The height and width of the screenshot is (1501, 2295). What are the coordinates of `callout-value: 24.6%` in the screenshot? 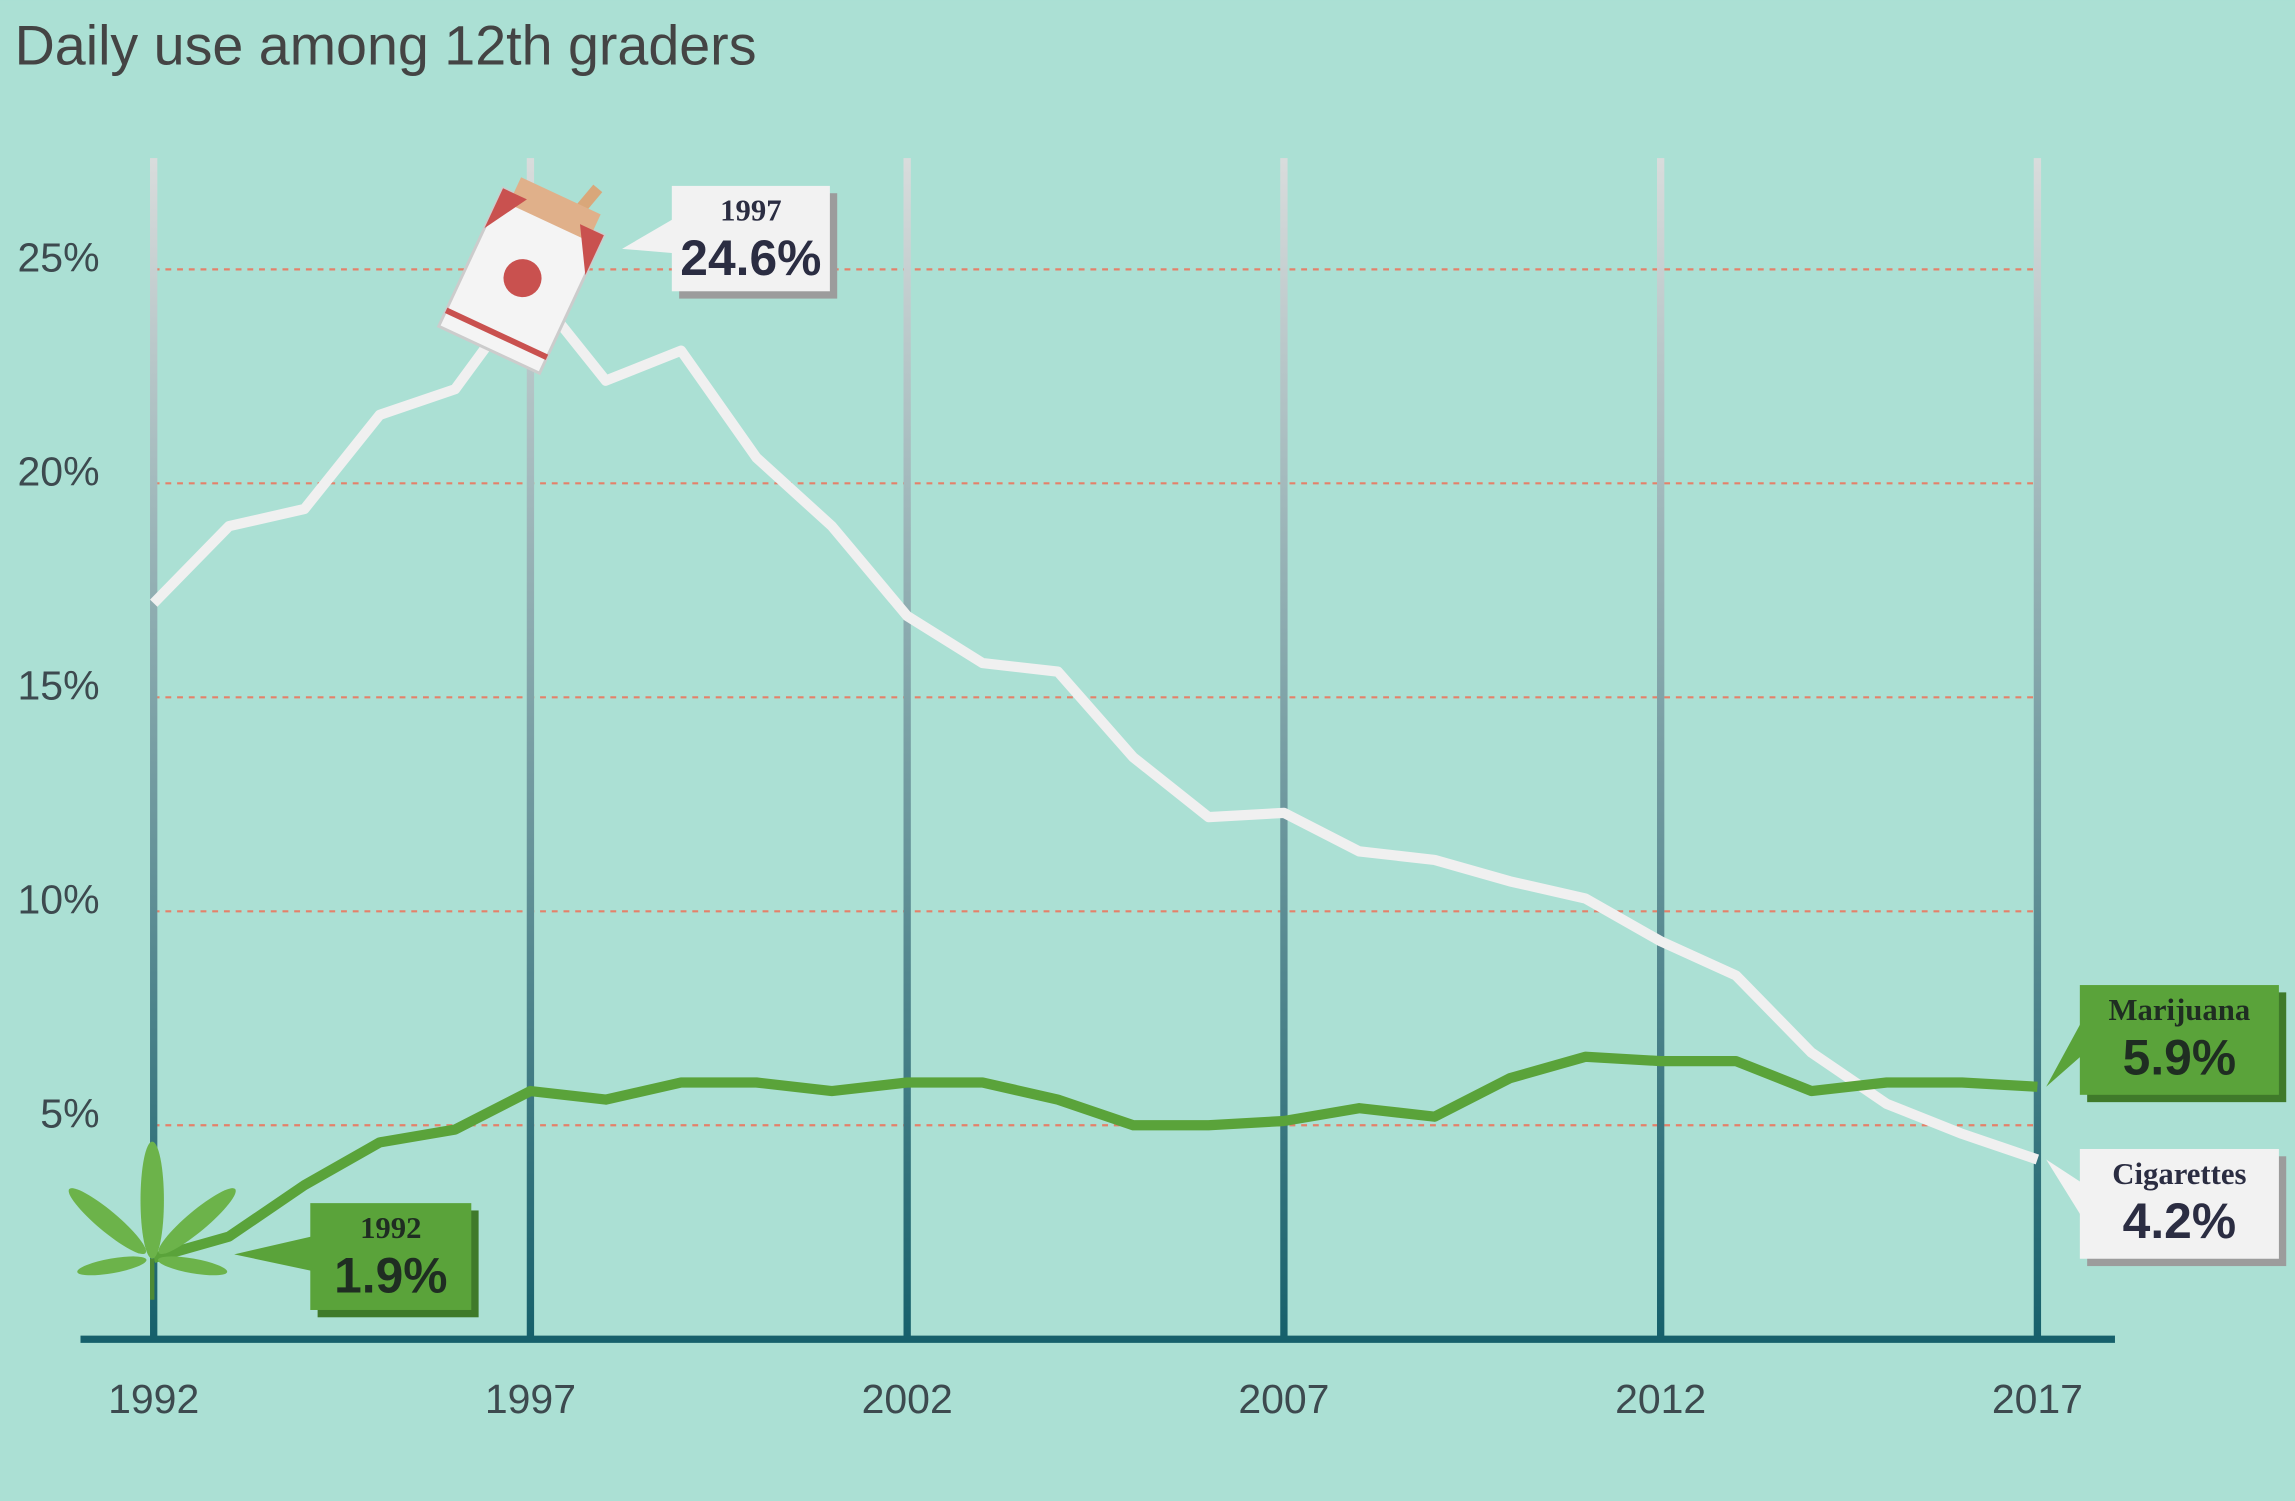 It's located at (750, 258).